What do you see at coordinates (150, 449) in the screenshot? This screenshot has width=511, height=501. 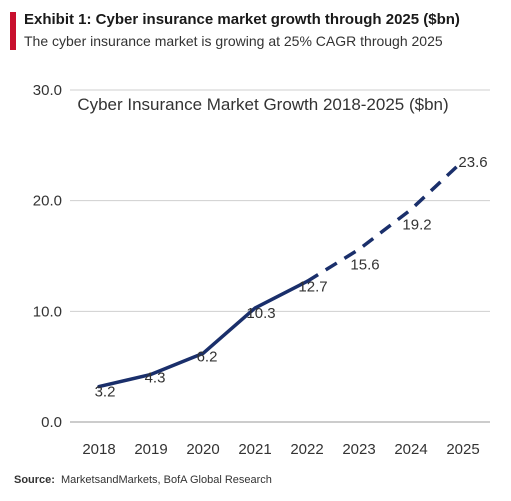 I see `x-tick-label: 2019` at bounding box center [150, 449].